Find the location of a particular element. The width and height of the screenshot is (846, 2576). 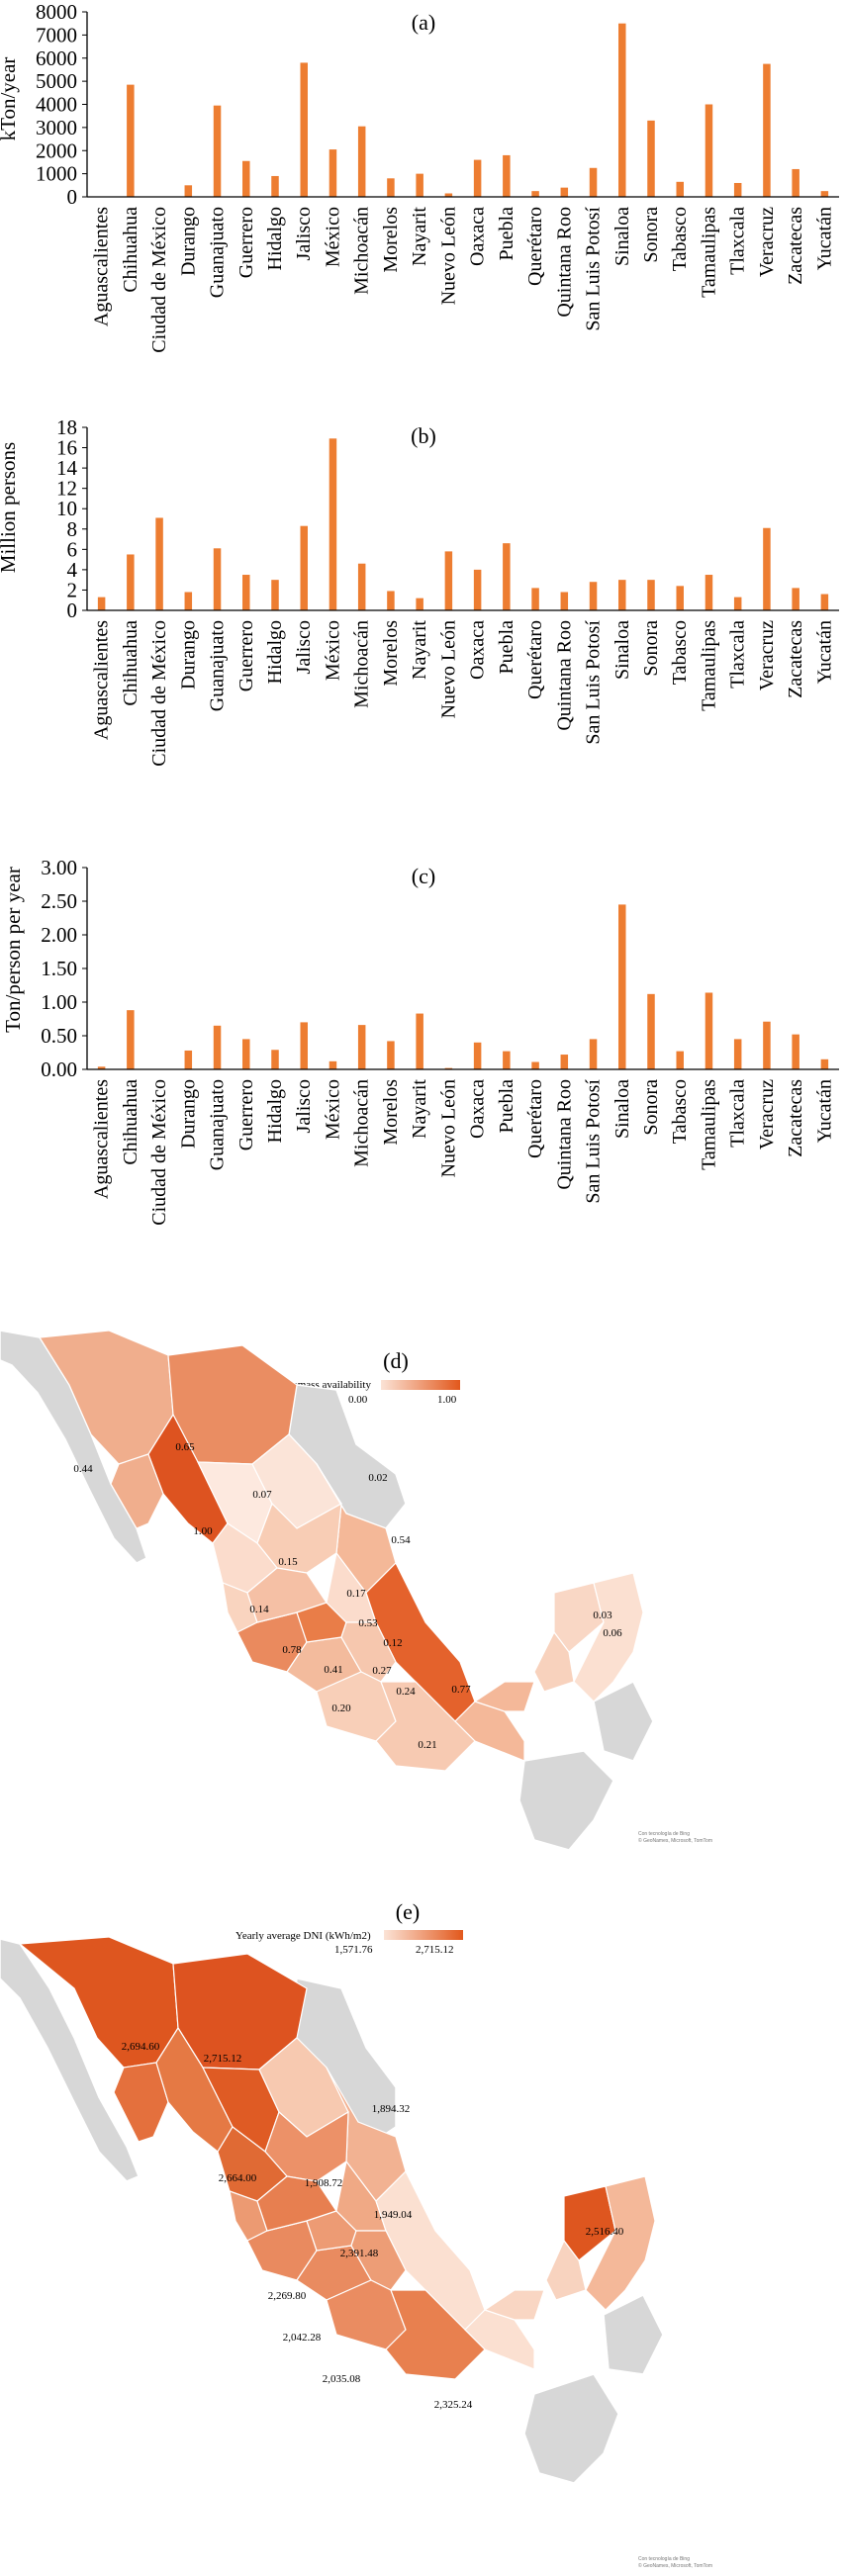

map-d-credit-2: © GeoNames, Microsoft, TomTom is located at coordinates (675, 1840).